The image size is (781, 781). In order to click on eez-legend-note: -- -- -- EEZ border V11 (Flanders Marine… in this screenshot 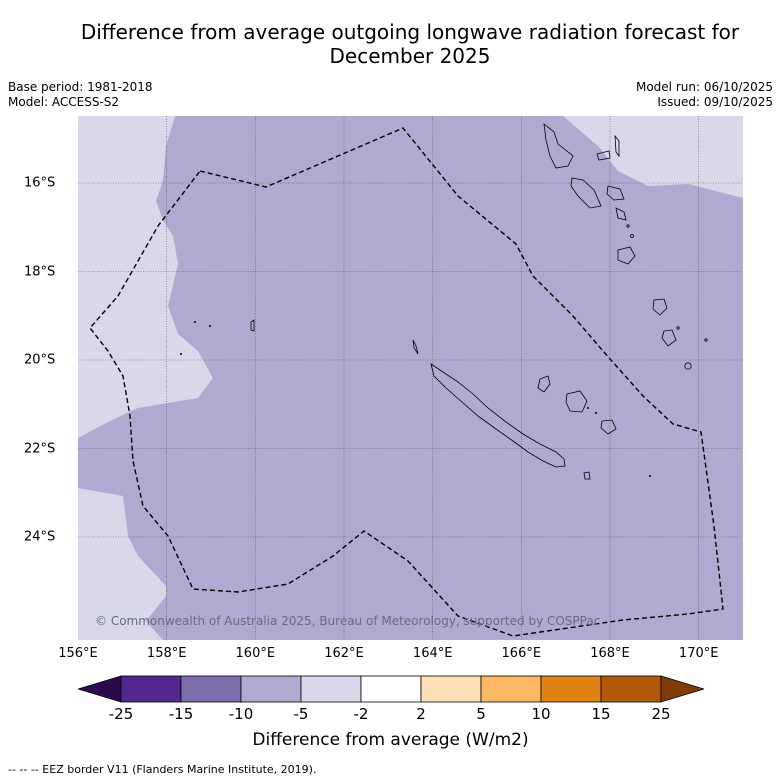, I will do `click(162, 769)`.